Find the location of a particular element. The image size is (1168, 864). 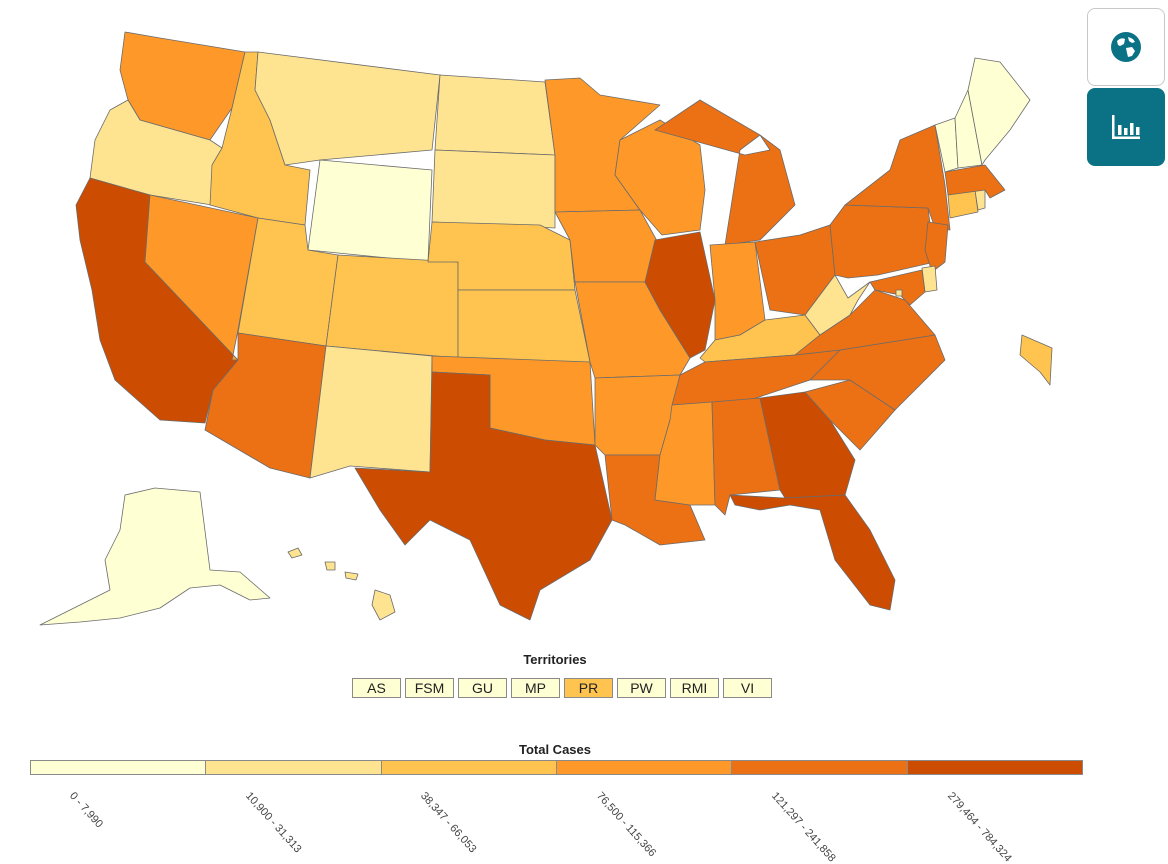

state-co is located at coordinates (392, 306).